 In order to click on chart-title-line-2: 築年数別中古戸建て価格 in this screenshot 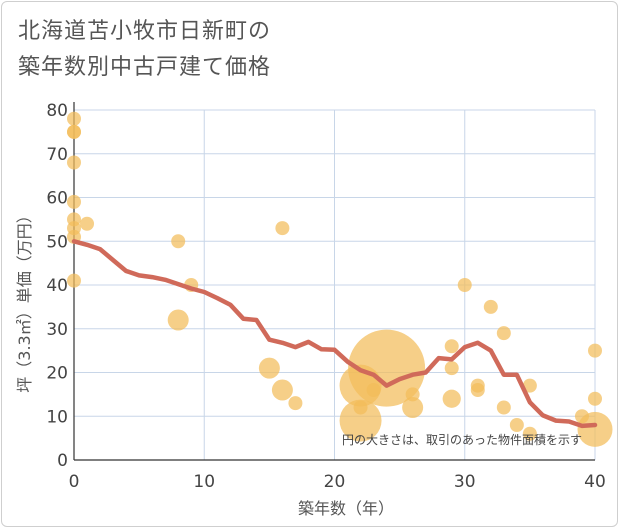, I will do `click(145, 67)`.